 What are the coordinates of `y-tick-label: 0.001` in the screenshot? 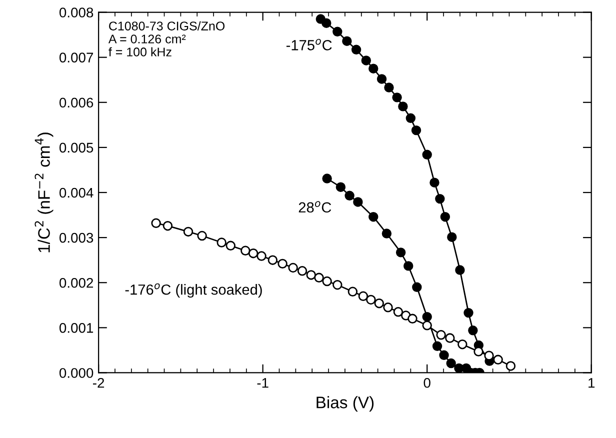 It's located at (76, 328).